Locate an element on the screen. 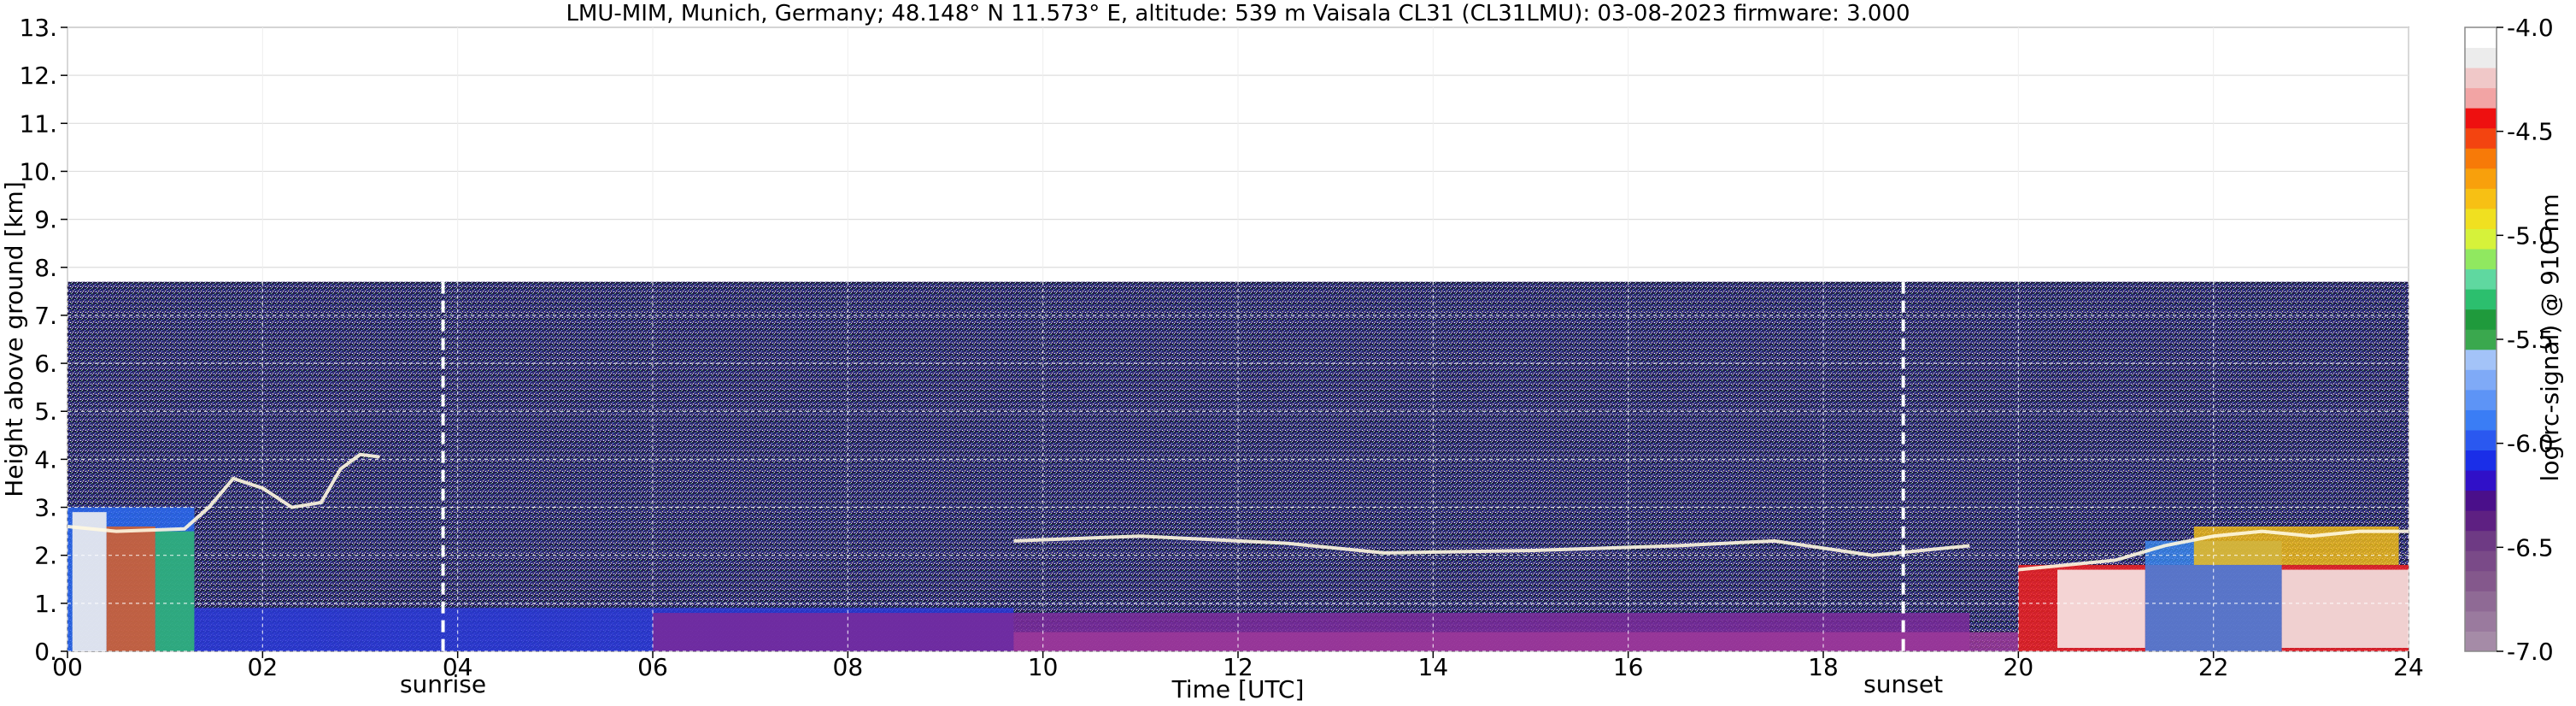  x-tick-label: 02 is located at coordinates (263, 667).